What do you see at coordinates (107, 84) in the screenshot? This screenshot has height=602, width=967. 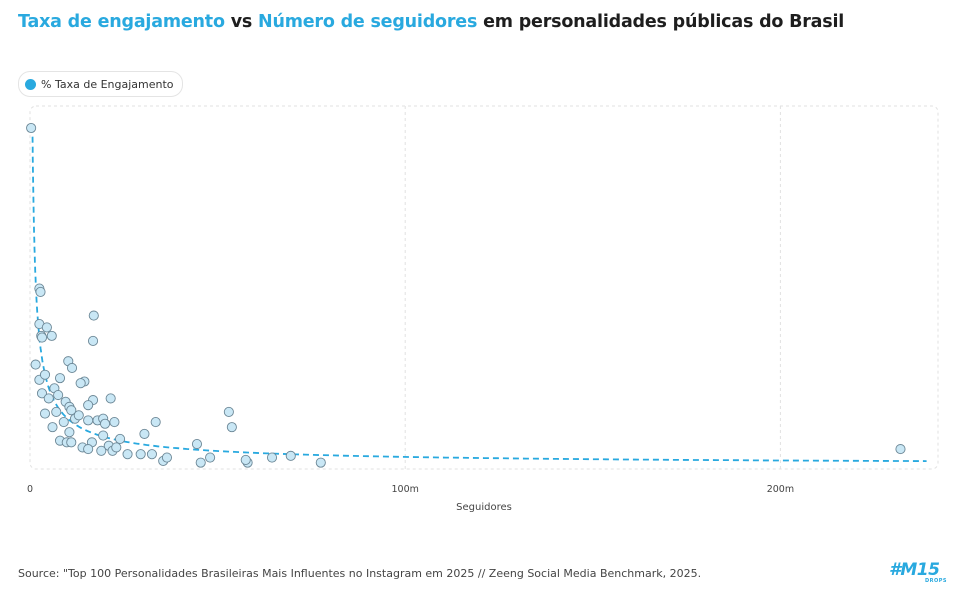 I see `legend-label: % Taxa de Engajamento` at bounding box center [107, 84].